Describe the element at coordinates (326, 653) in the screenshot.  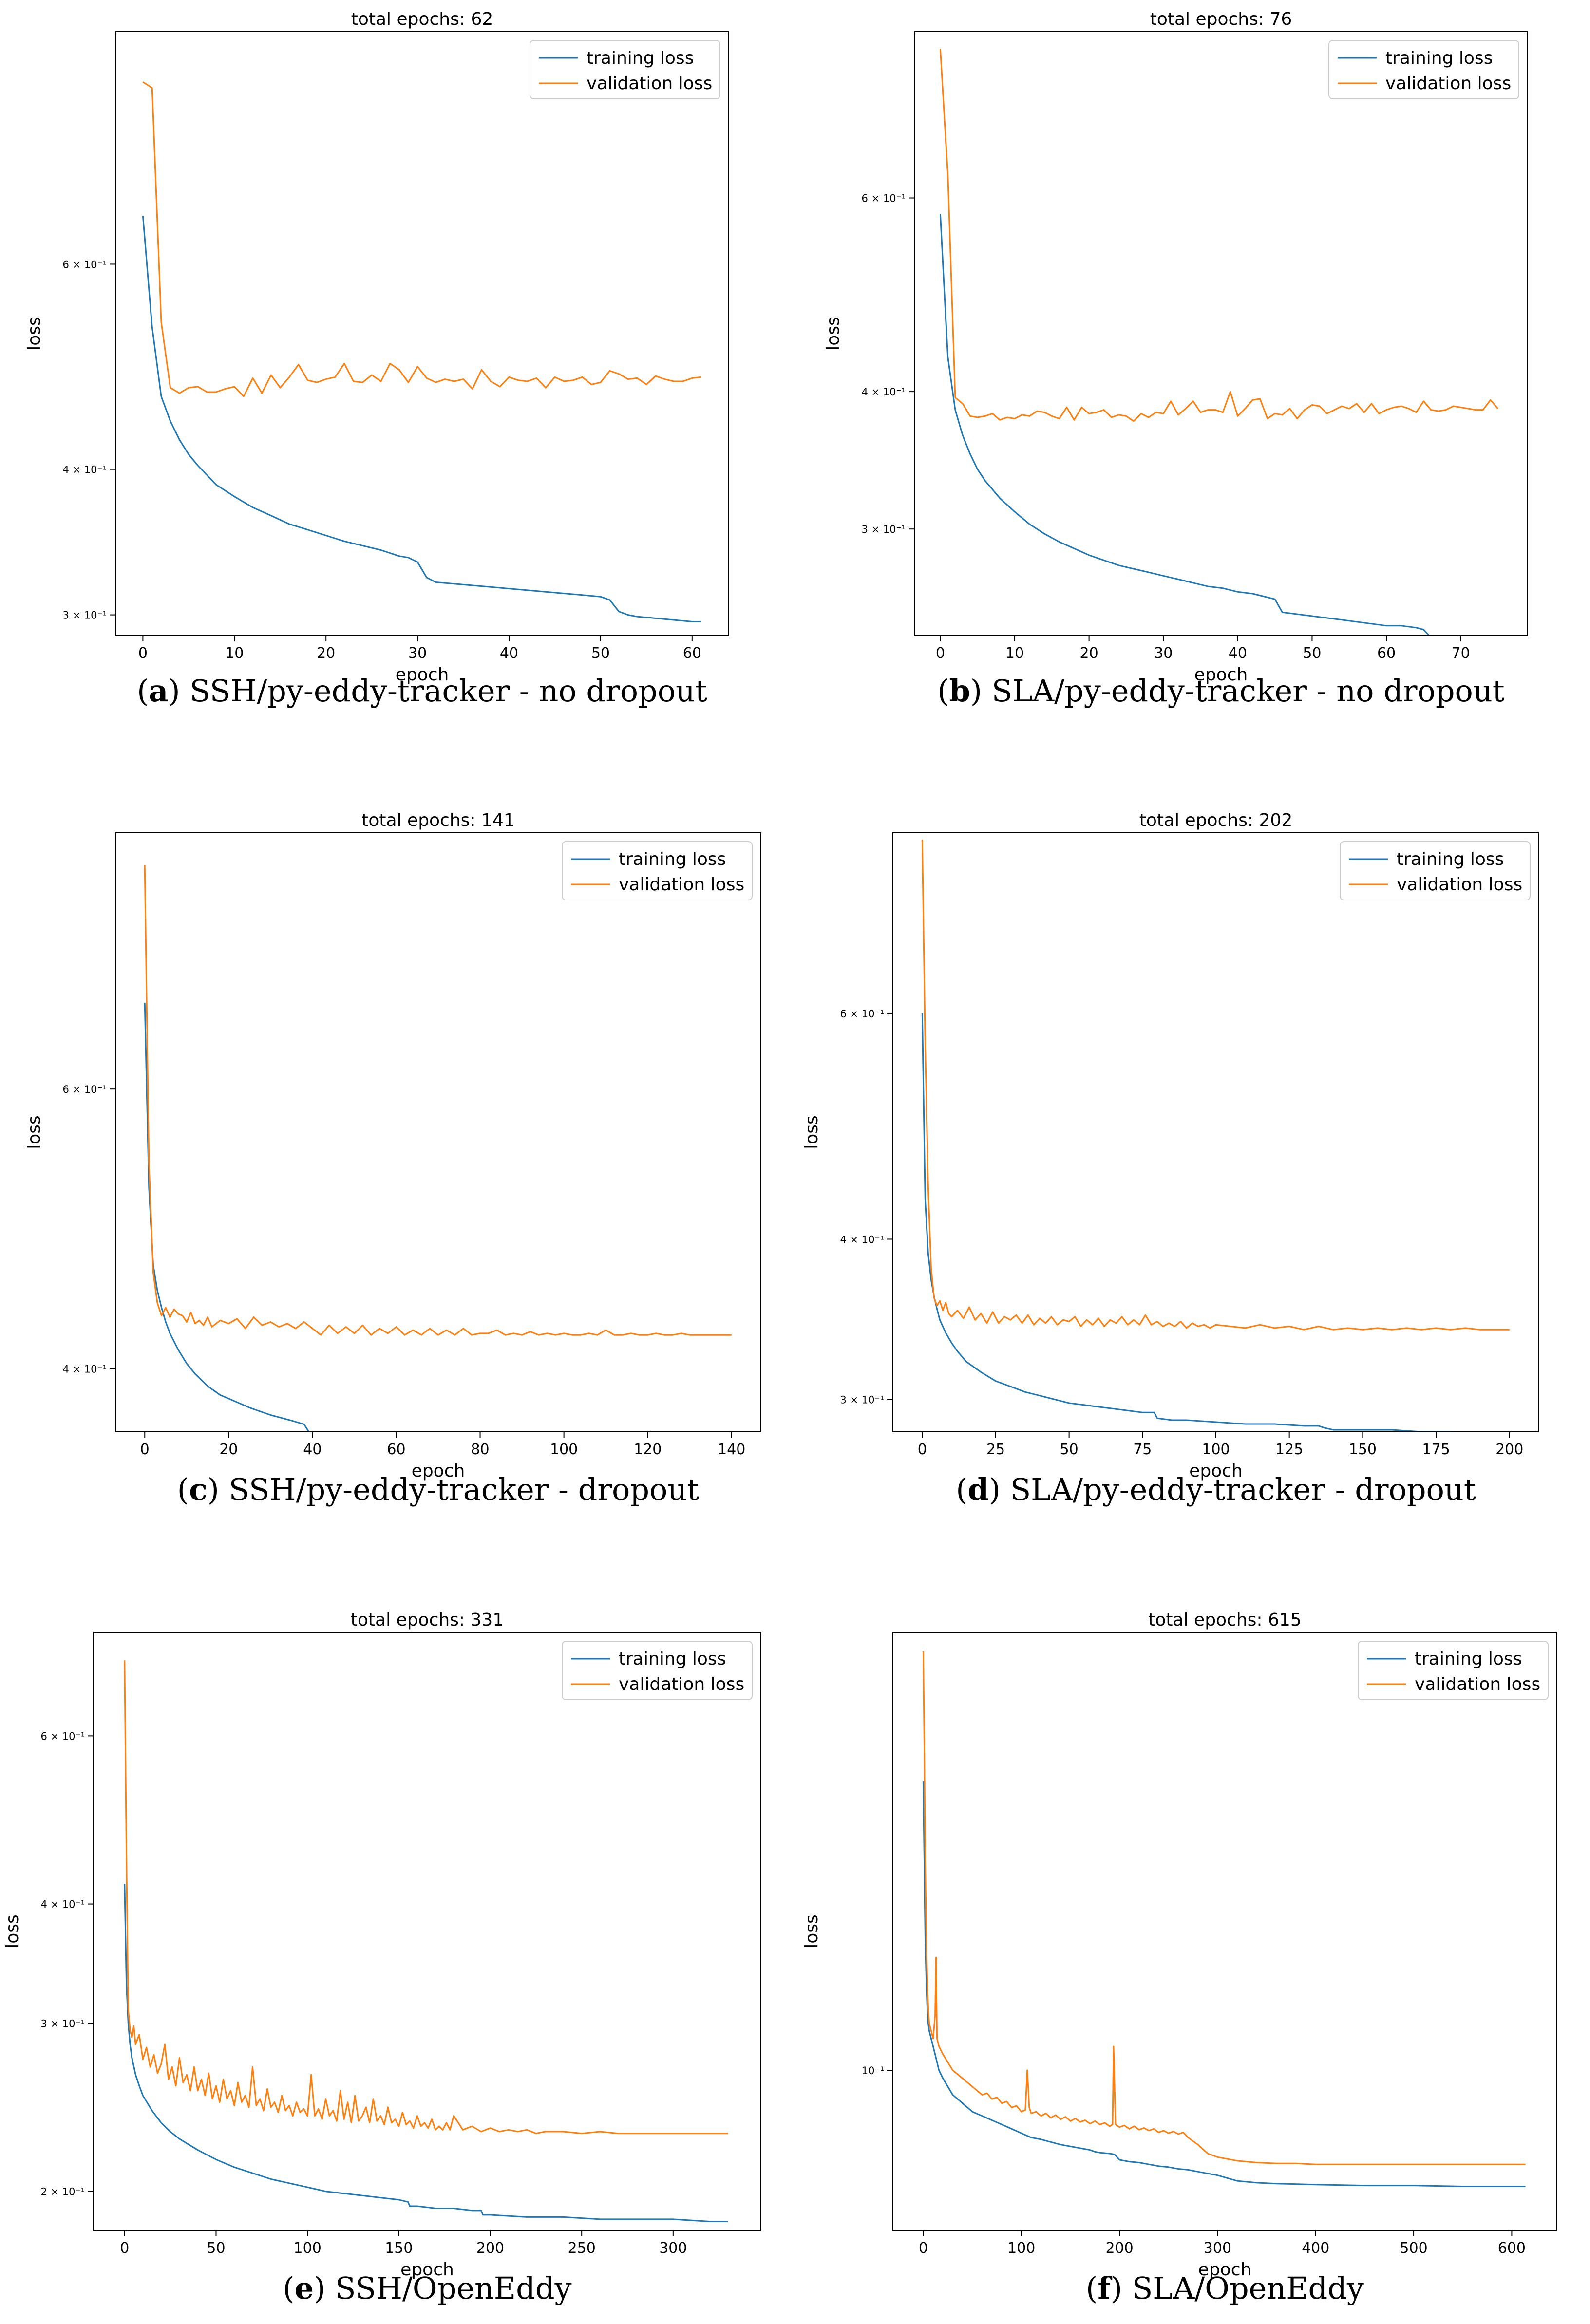
I see `x-tick-label: 20` at that location.